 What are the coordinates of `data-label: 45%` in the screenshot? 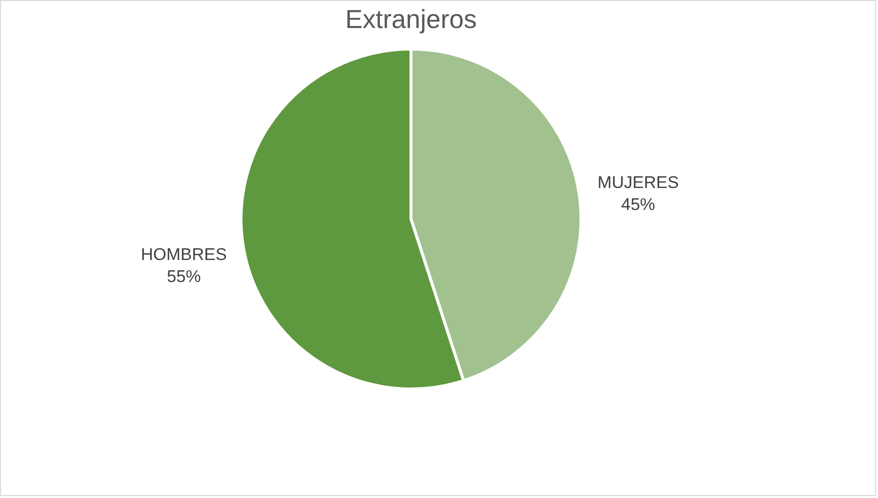 It's located at (638, 204).